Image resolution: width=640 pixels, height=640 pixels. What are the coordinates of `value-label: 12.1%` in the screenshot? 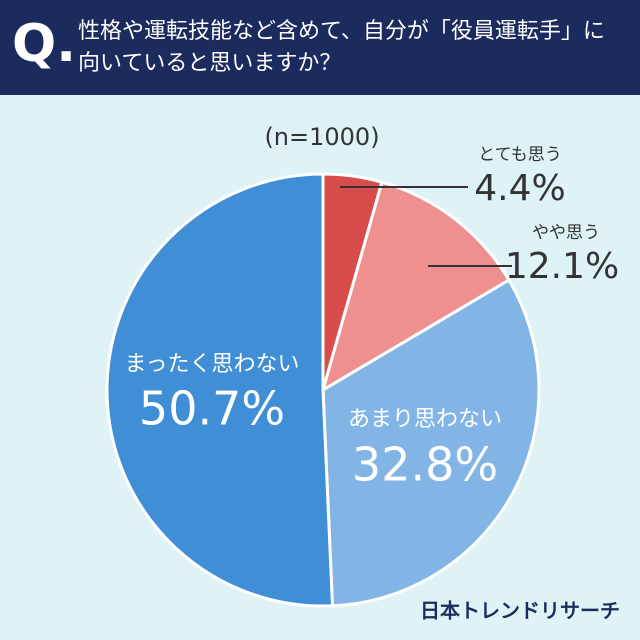 It's located at (562, 266).